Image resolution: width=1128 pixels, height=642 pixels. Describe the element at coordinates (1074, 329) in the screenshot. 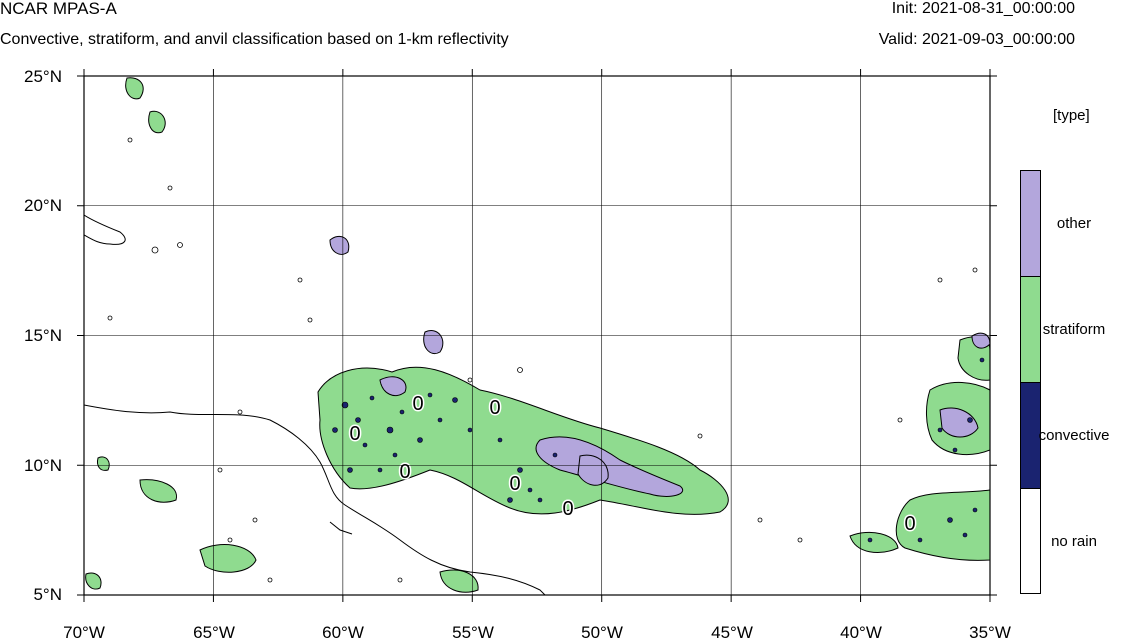

I see `legend-label-stratiform: stratiform` at that location.